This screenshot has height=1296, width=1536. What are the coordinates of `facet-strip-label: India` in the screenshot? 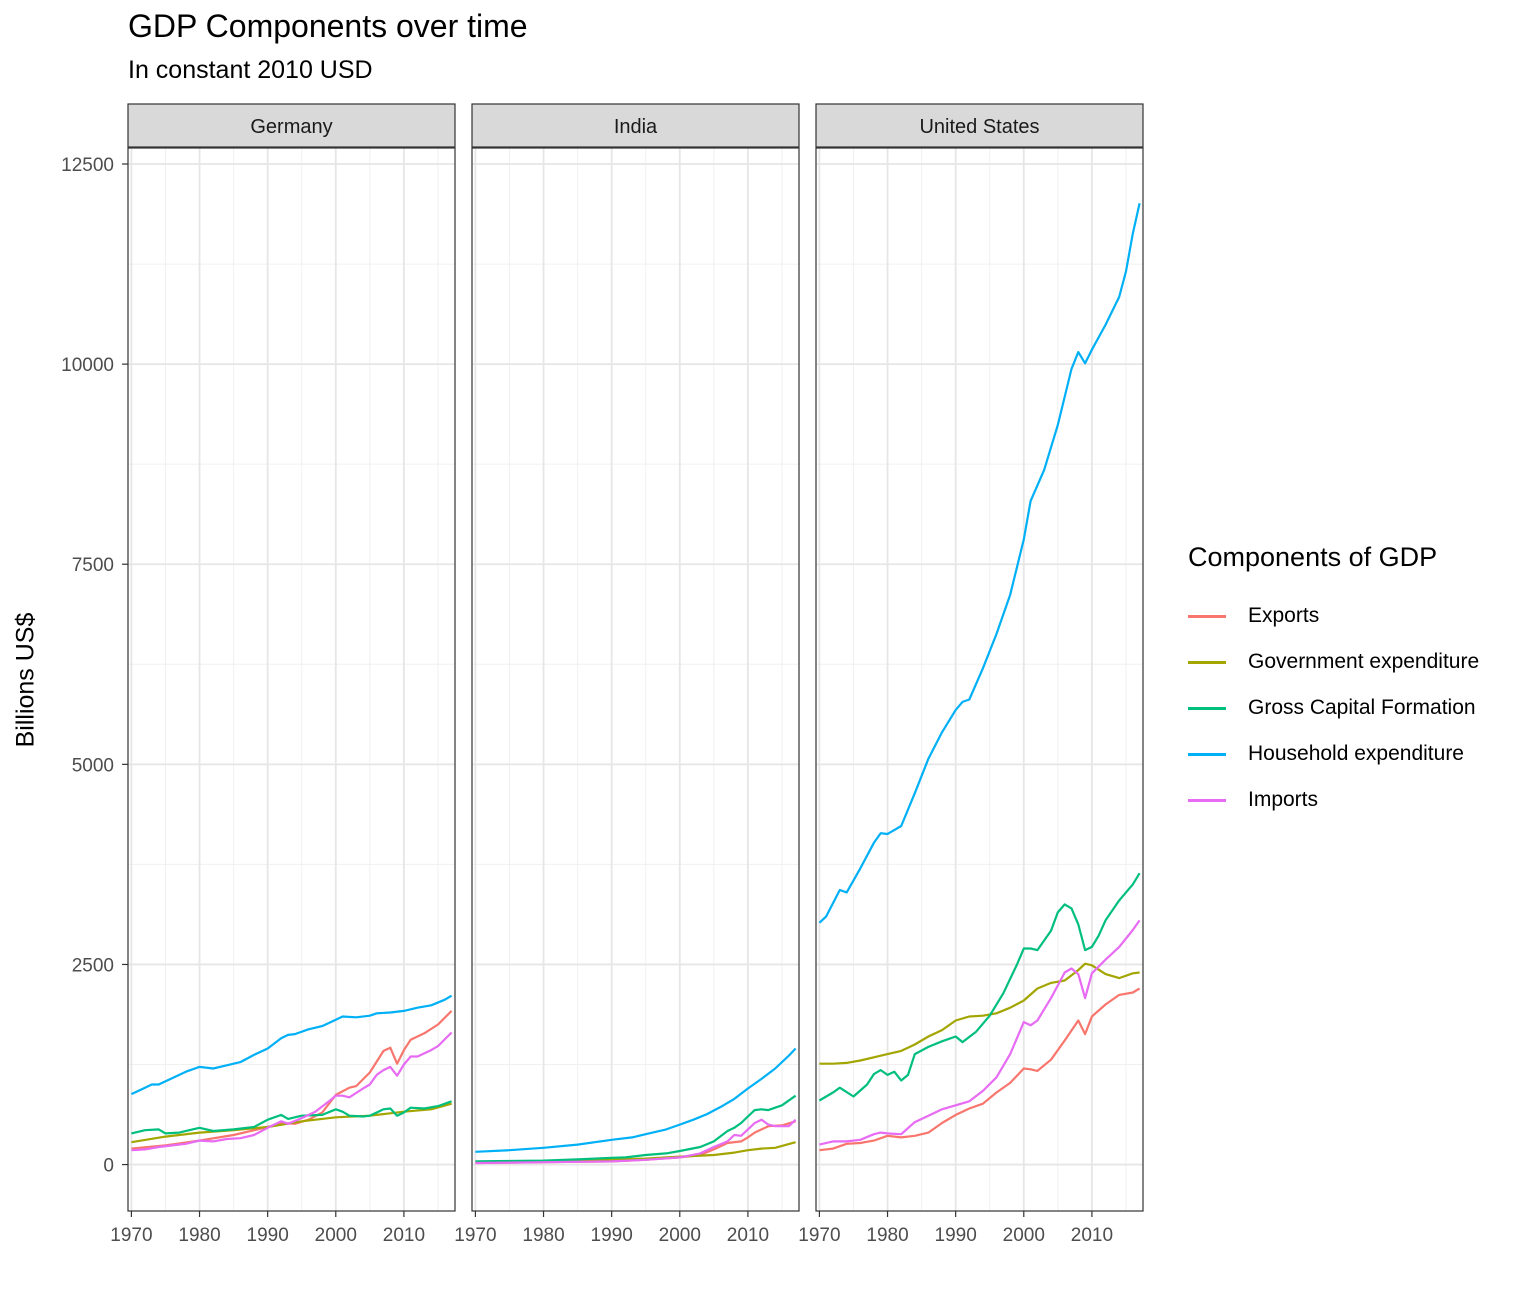 It's located at (636, 127).